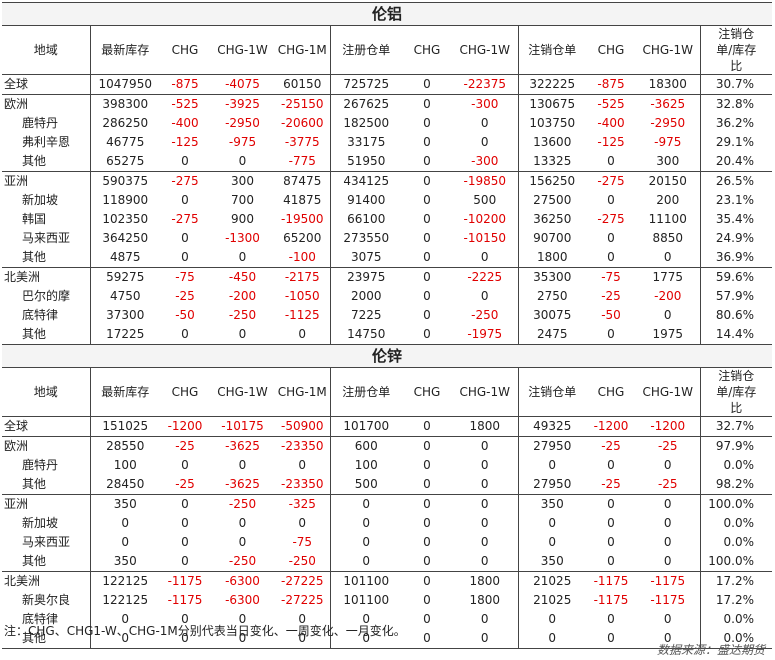 The image size is (775, 660). Describe the element at coordinates (736, 446) in the screenshot. I see `value-cell: 97.9%` at that location.